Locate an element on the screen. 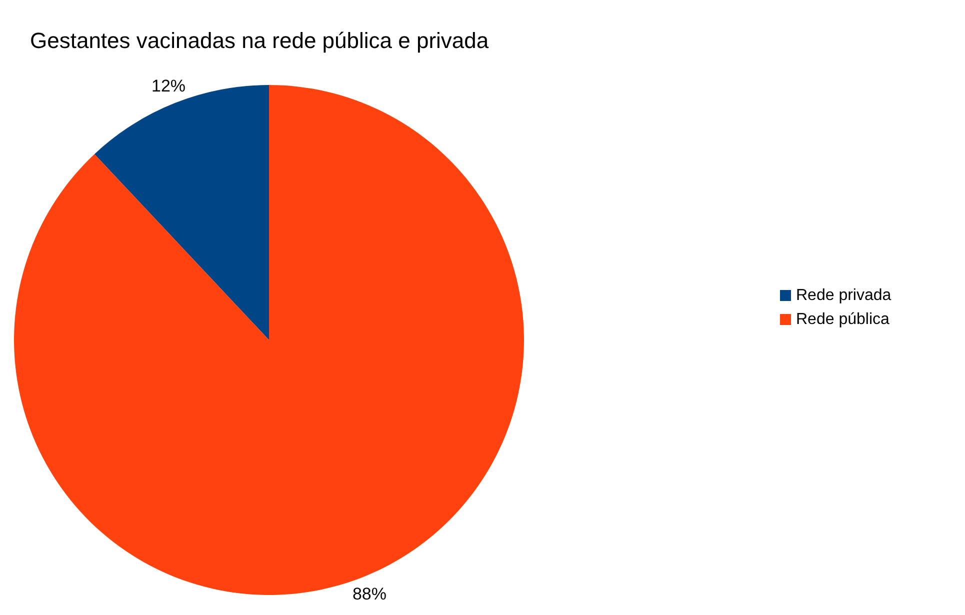 This screenshot has height=615, width=965. legend-label: Rede pública is located at coordinates (843, 319).